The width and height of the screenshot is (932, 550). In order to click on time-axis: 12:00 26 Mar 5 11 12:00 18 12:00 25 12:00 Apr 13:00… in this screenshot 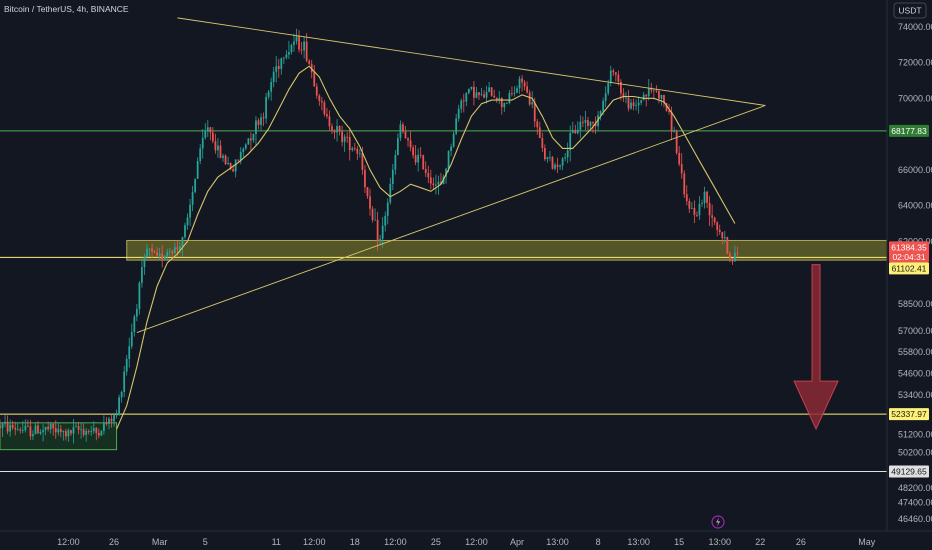, I will do `click(466, 542)`.